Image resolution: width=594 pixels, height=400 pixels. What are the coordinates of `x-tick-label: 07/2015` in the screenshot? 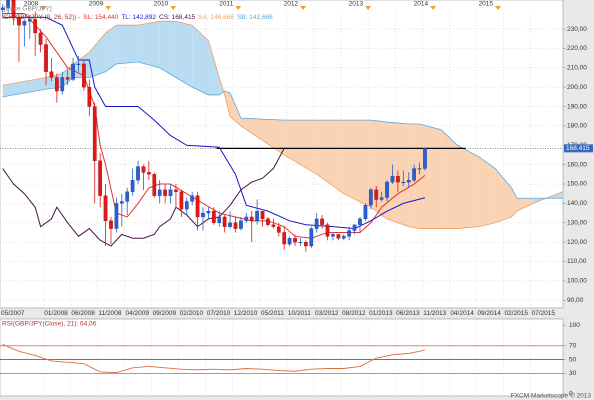 It's located at (544, 313).